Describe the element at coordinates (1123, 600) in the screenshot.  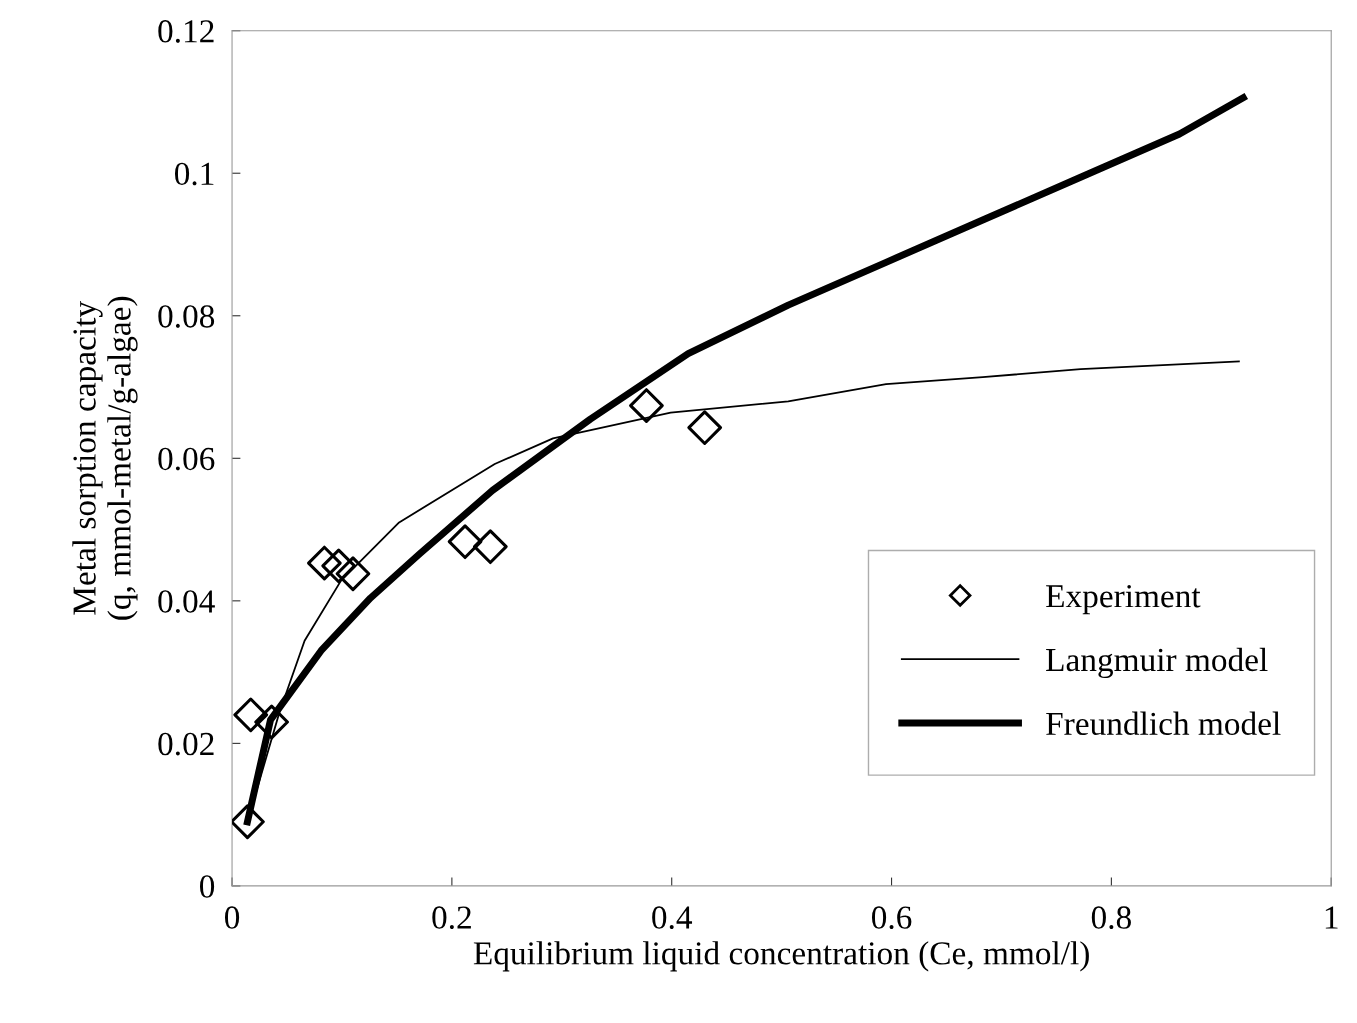
I see `legend-label: Experiment` at that location.